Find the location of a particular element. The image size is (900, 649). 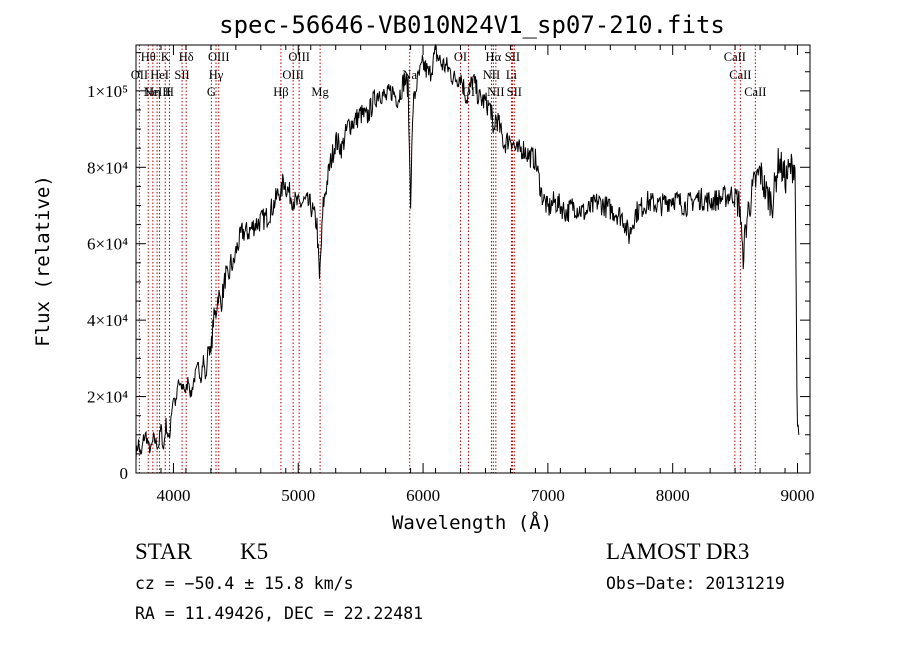

emission-line-label: Hδ is located at coordinates (186, 57).